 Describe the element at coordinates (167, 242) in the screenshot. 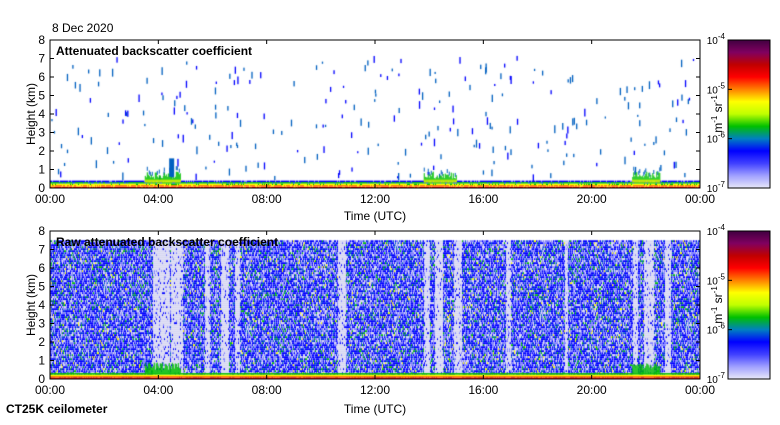

I see `panel-title: Raw attenuated backscatter coefficient` at that location.